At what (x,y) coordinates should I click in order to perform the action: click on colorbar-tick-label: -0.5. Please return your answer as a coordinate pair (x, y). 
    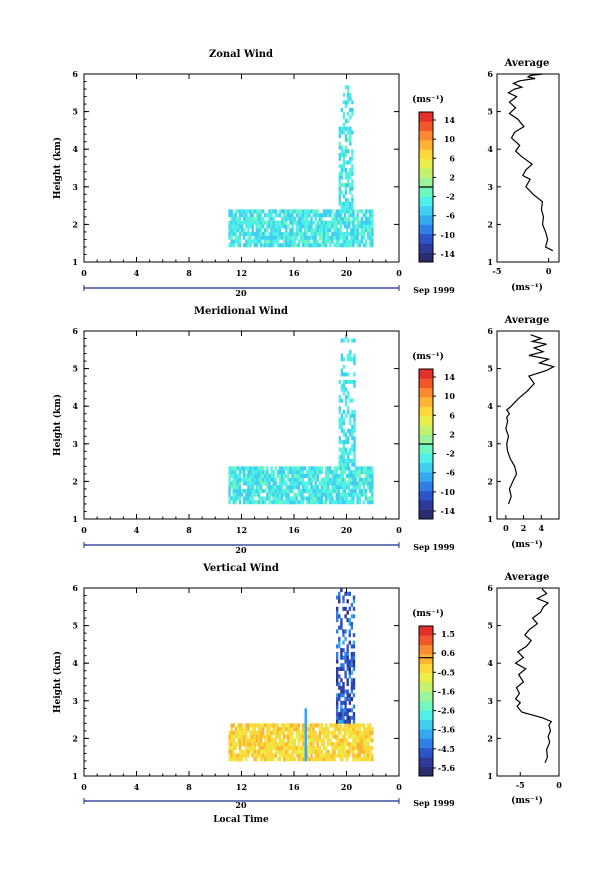
    Looking at the image, I should click on (446, 672).